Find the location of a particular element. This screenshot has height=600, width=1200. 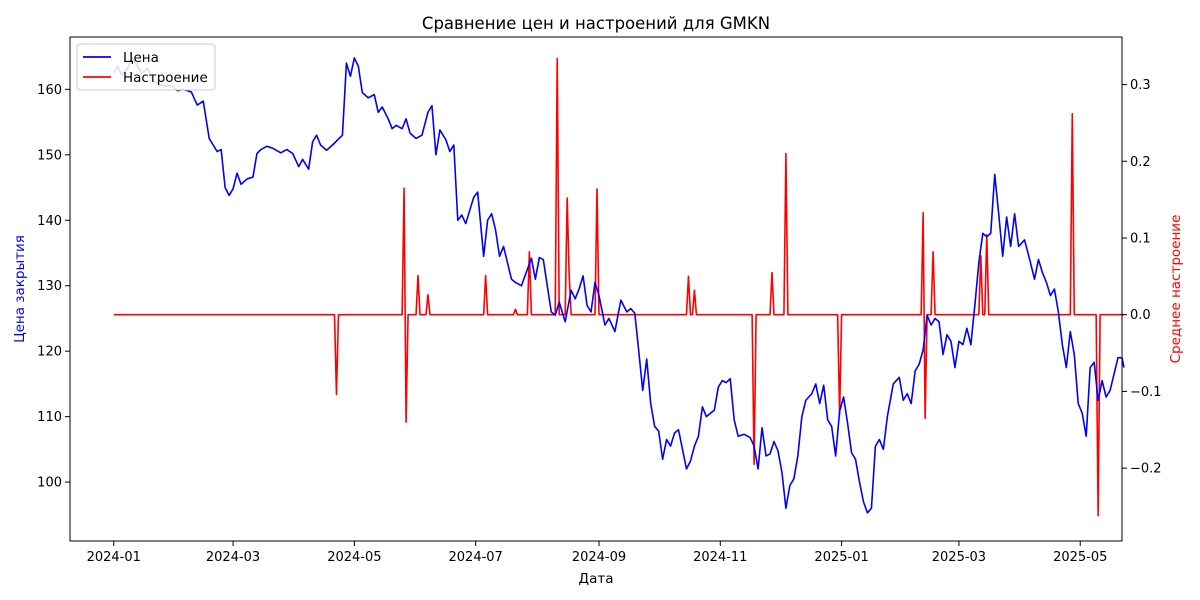

y-axis-right-ticks: −0.2 −0.1 0.0 0.1 0.2 0.3 is located at coordinates (1142, 277).